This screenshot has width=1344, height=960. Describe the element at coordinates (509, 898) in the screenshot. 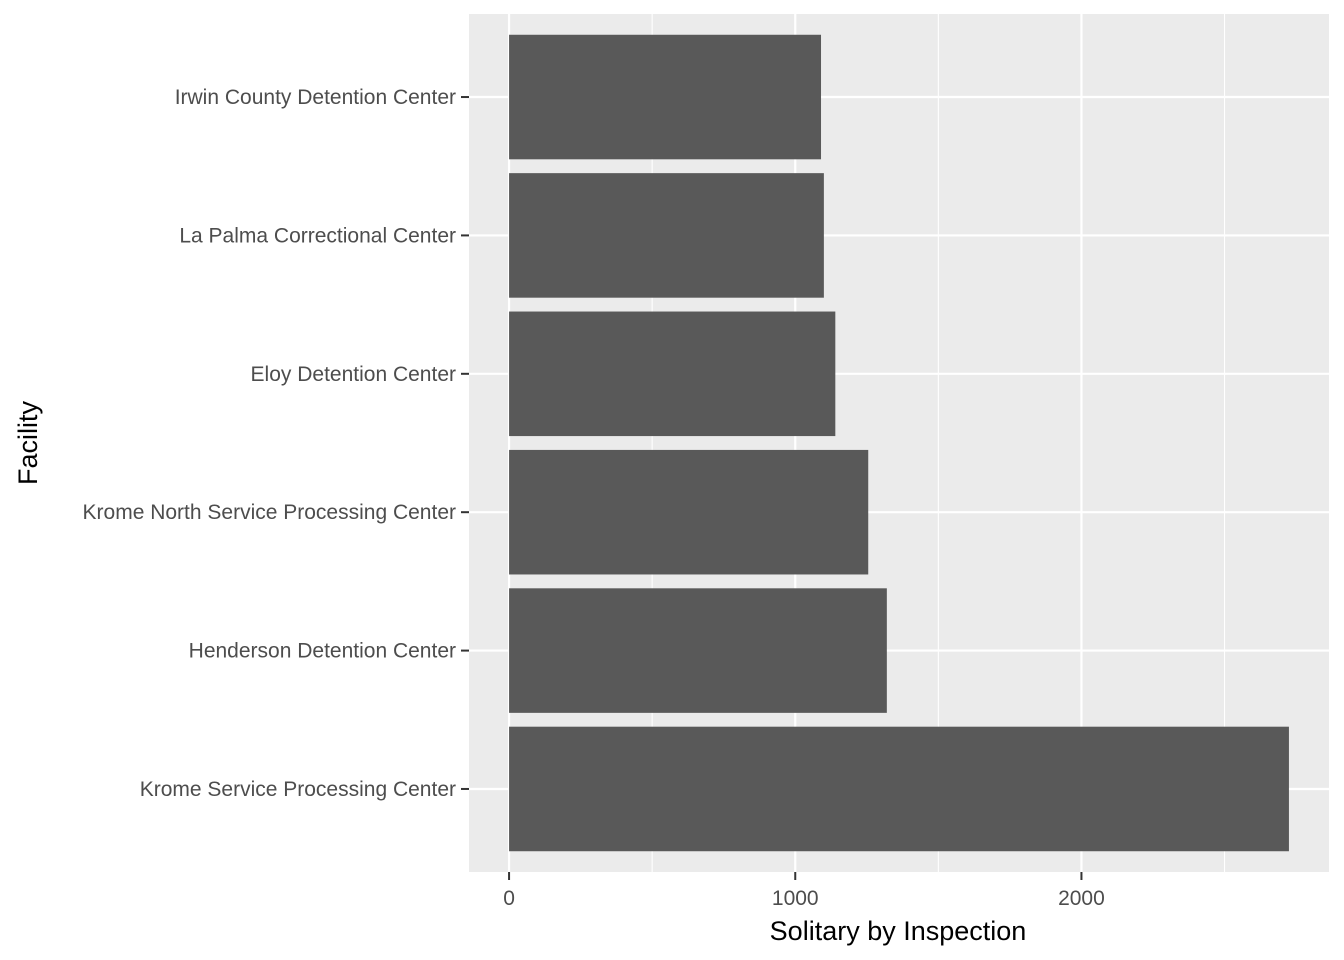

I see `x-tick-label: 0` at that location.